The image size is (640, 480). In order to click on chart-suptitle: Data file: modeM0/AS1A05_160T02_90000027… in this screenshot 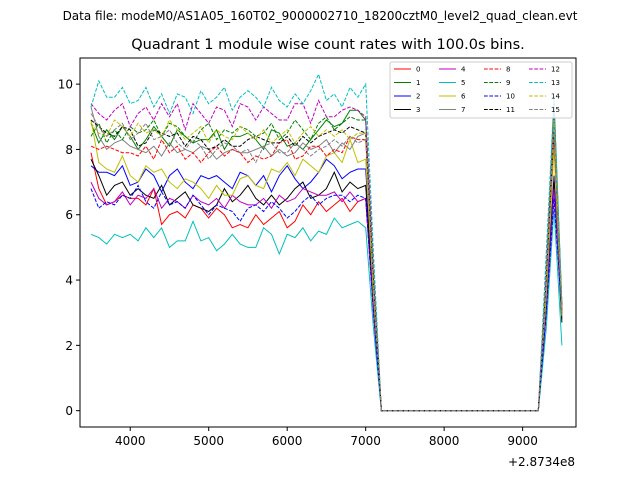, I will do `click(320, 16)`.